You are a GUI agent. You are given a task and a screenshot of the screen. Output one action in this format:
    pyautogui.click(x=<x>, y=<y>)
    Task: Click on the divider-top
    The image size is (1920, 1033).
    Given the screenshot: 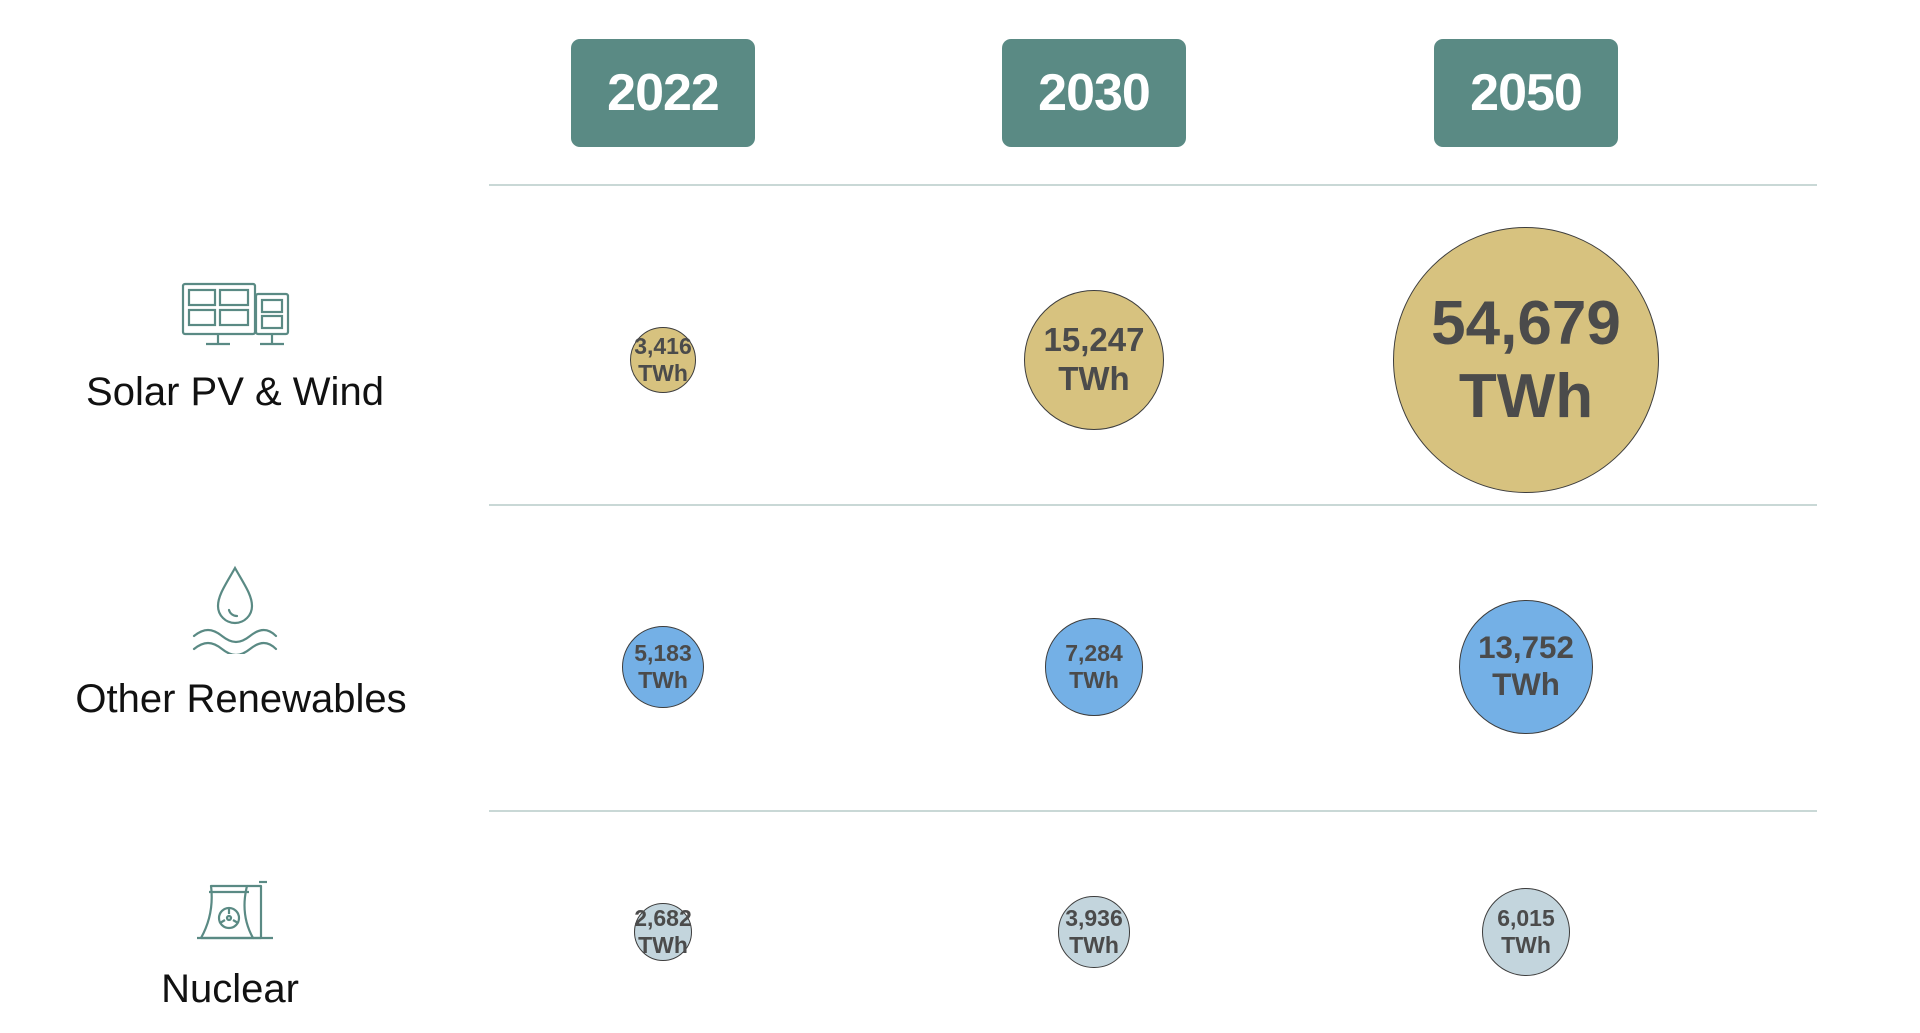 What is the action you would take?
    pyautogui.click(x=1153, y=185)
    